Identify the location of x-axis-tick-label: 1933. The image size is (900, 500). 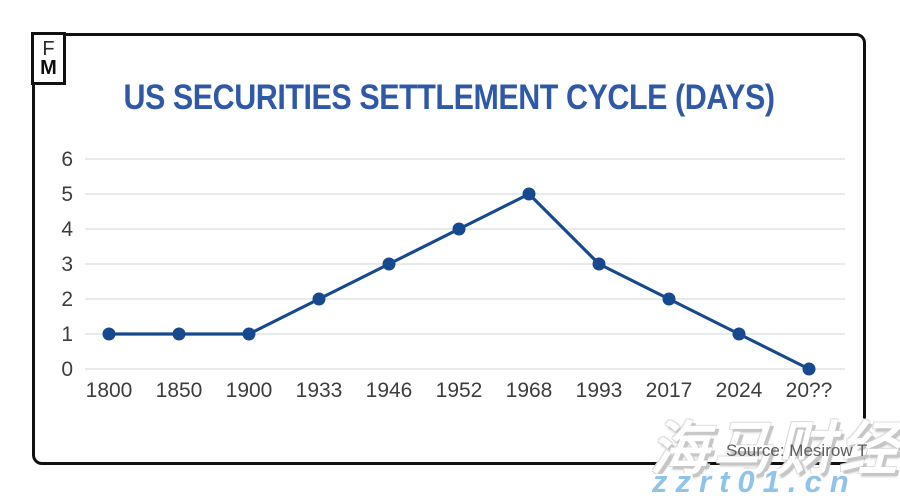
(319, 390).